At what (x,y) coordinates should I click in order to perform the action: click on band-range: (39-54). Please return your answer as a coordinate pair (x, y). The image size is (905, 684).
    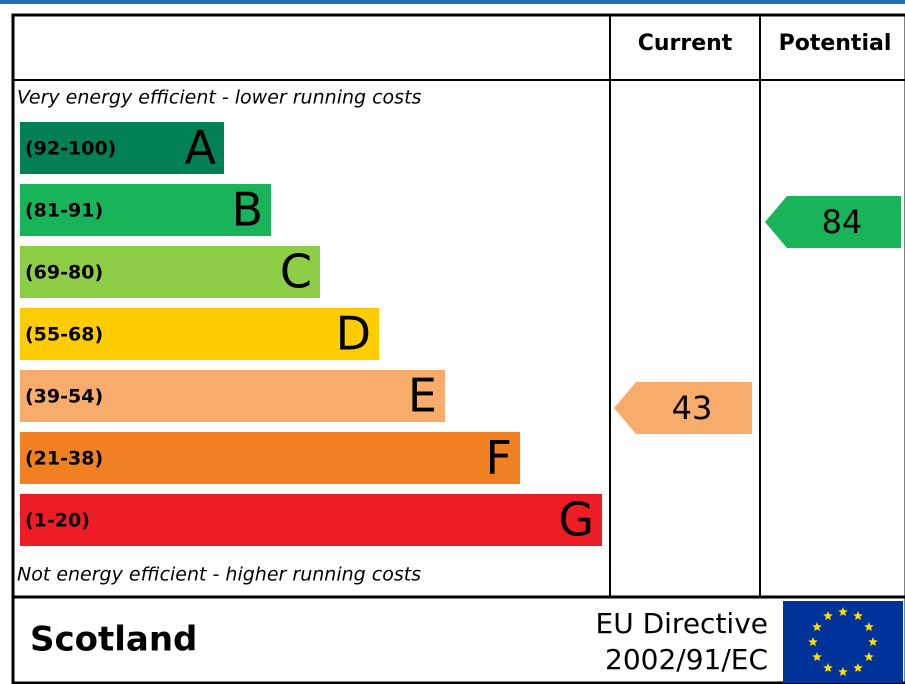
    Looking at the image, I should click on (64, 397).